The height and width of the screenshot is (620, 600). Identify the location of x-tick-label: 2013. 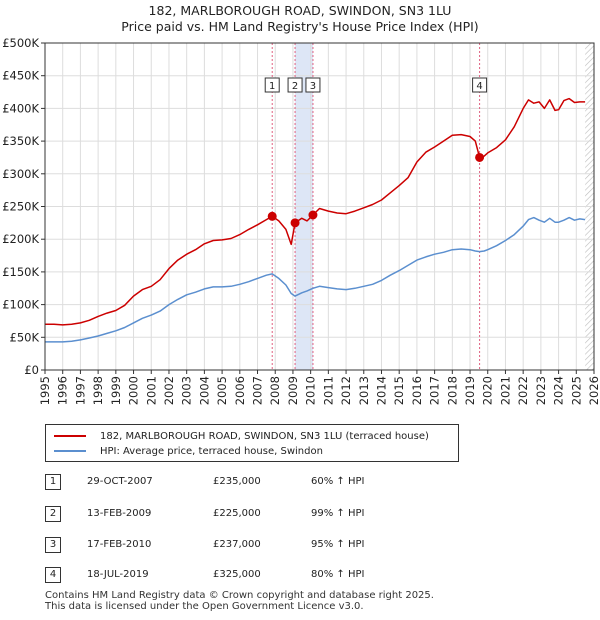
(364, 390).